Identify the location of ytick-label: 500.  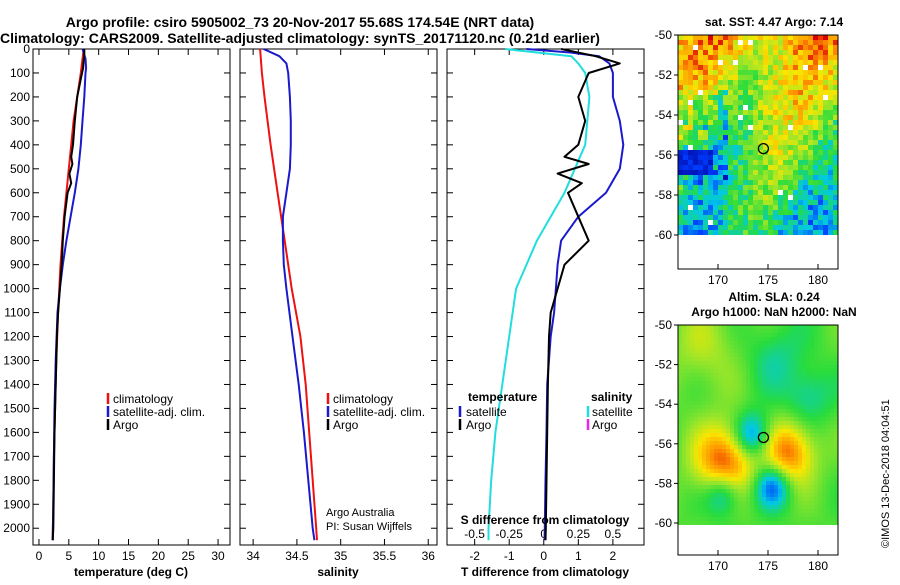
(20, 169).